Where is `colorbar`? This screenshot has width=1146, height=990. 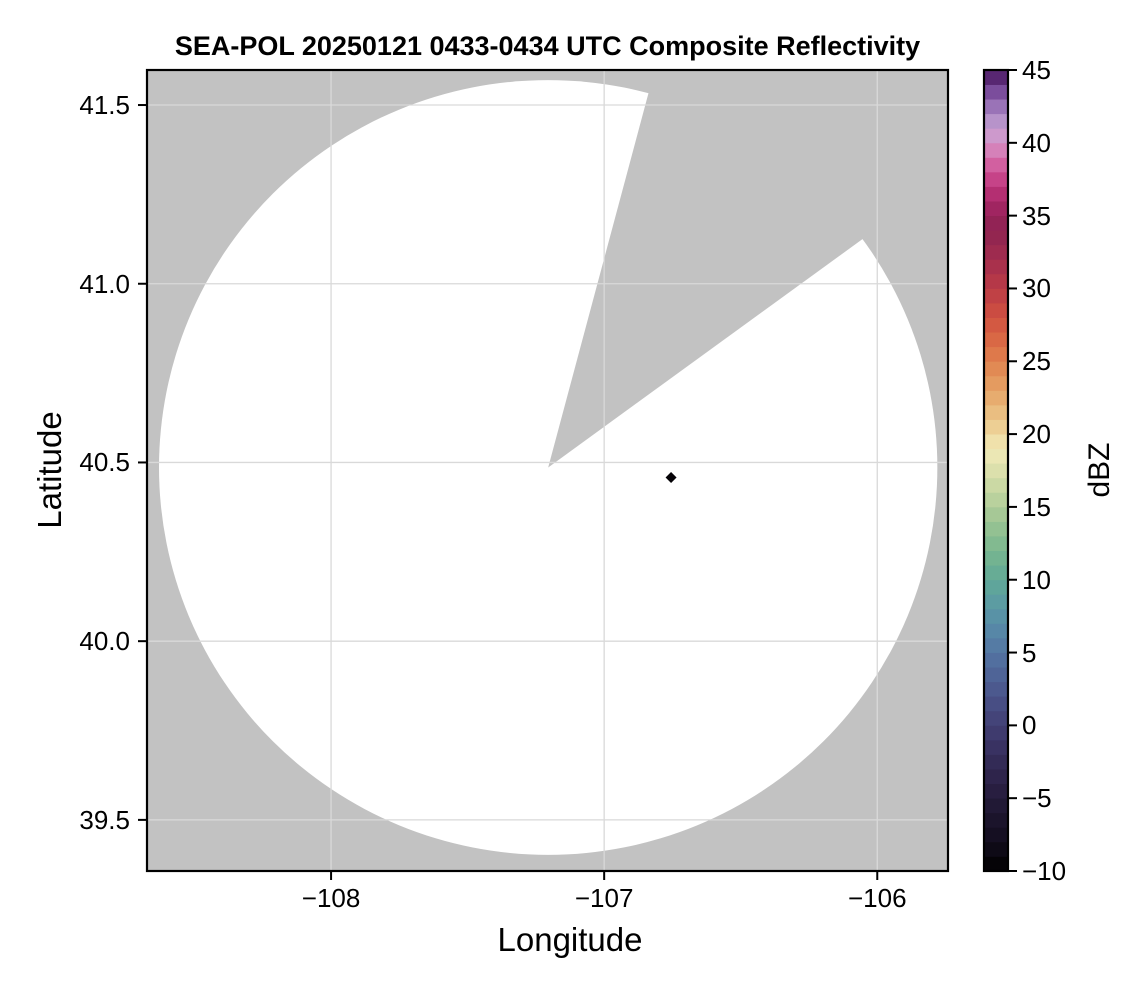 colorbar is located at coordinates (999, 470).